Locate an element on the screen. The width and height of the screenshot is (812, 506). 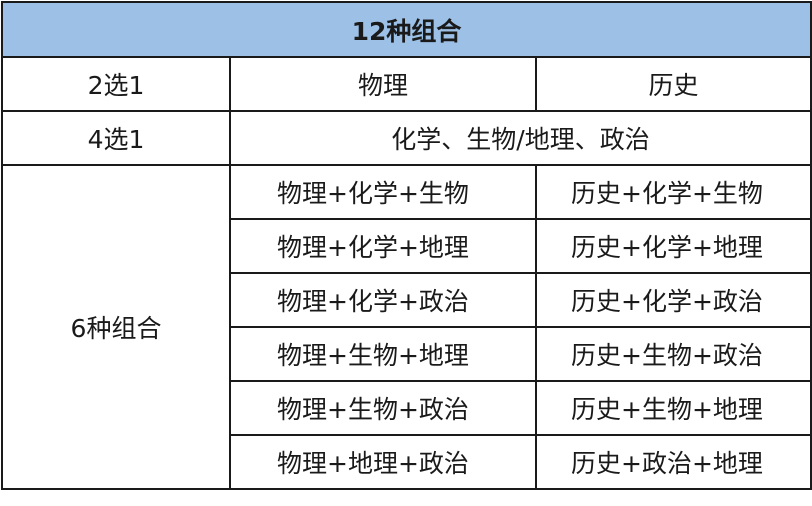
combo-cell: 历史+化学+地理 is located at coordinates (673, 246).